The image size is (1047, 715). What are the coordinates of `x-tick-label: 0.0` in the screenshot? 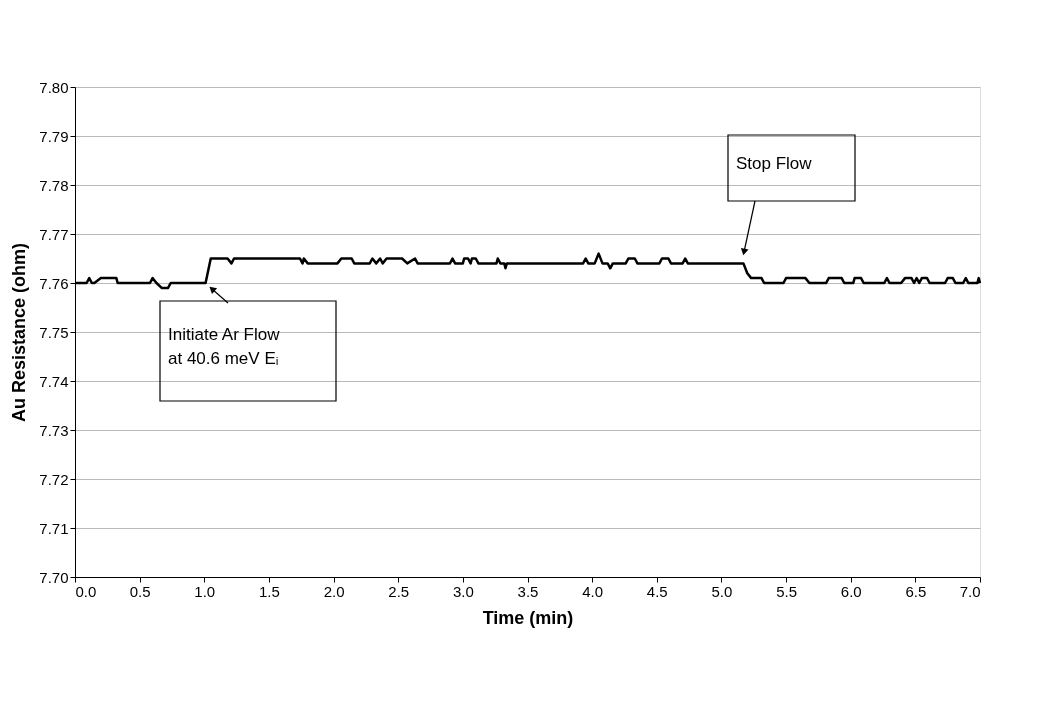 It's located at (86, 591).